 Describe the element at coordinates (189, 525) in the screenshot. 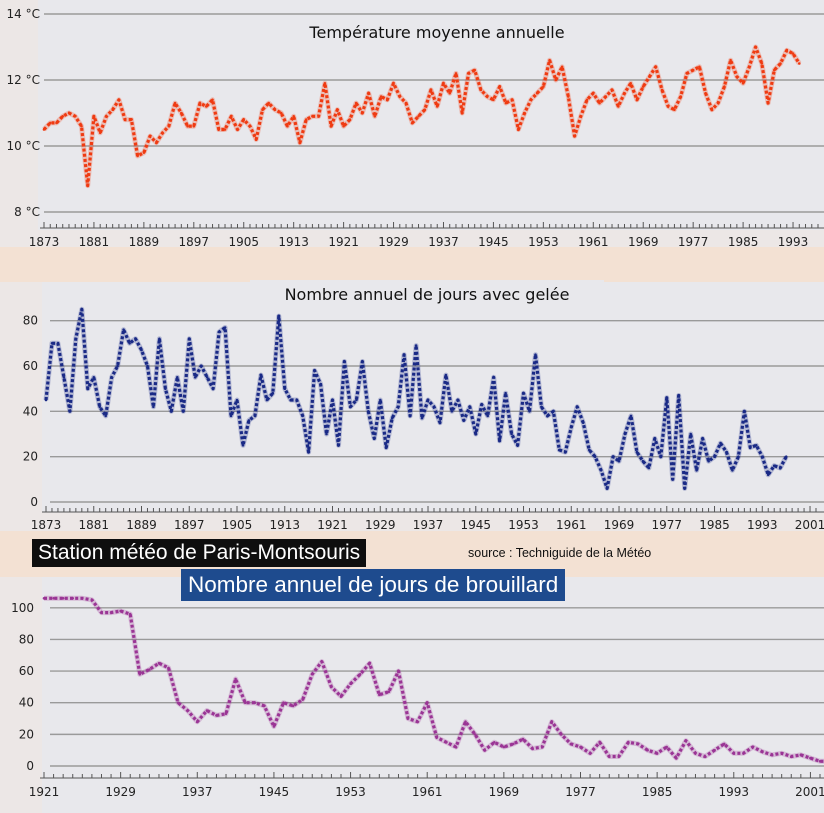

I see `x-tick-label: 1897` at that location.